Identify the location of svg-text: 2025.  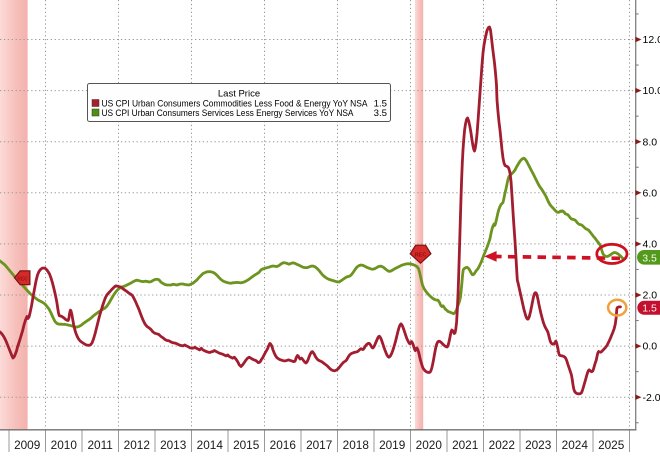
(611, 445).